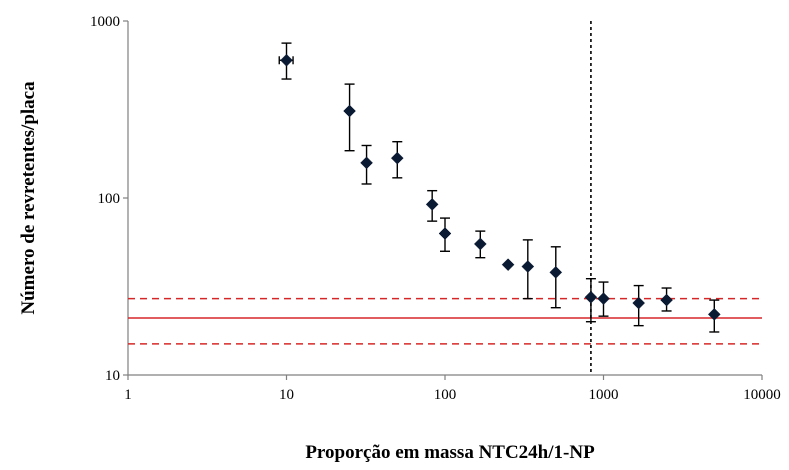 This screenshot has height=470, width=789. Describe the element at coordinates (762, 395) in the screenshot. I see `x-tick-label: 10000` at that location.